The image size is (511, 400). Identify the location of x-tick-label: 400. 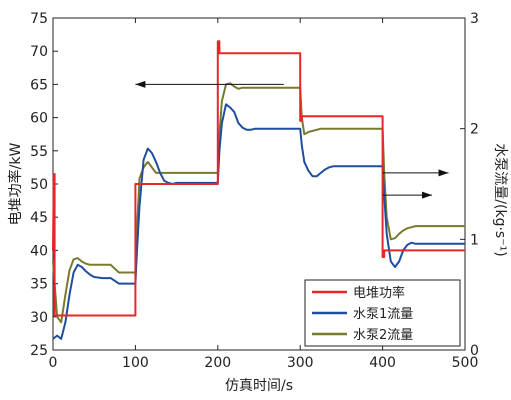
(382, 363).